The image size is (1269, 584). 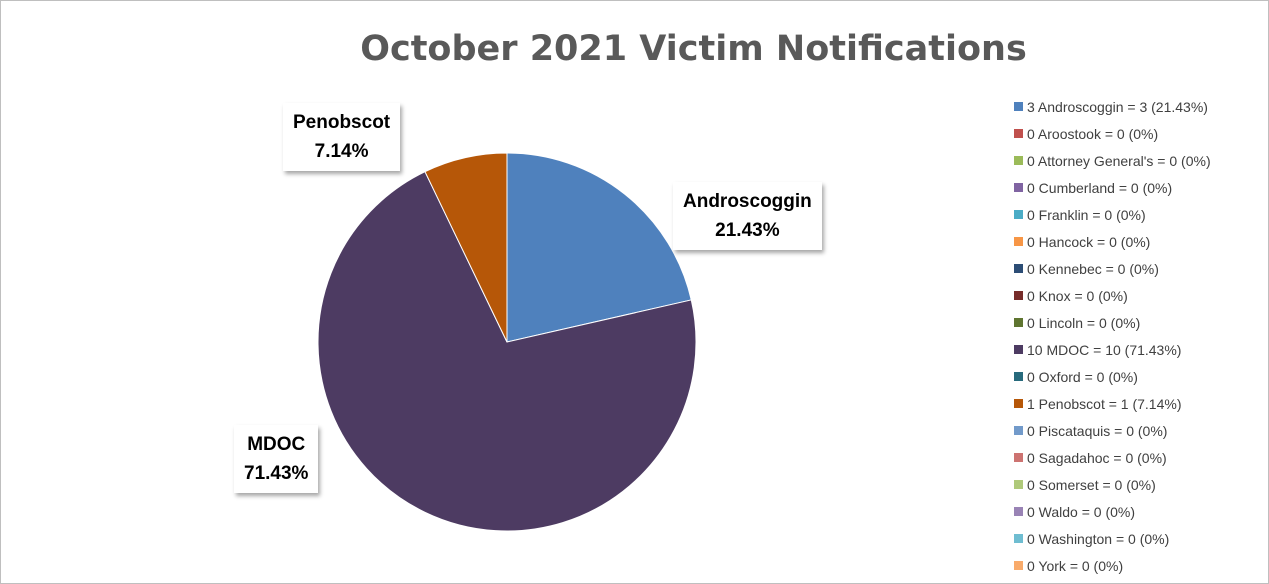 I want to click on legend-label: 0 York = 0 (0%), so click(x=1075, y=565).